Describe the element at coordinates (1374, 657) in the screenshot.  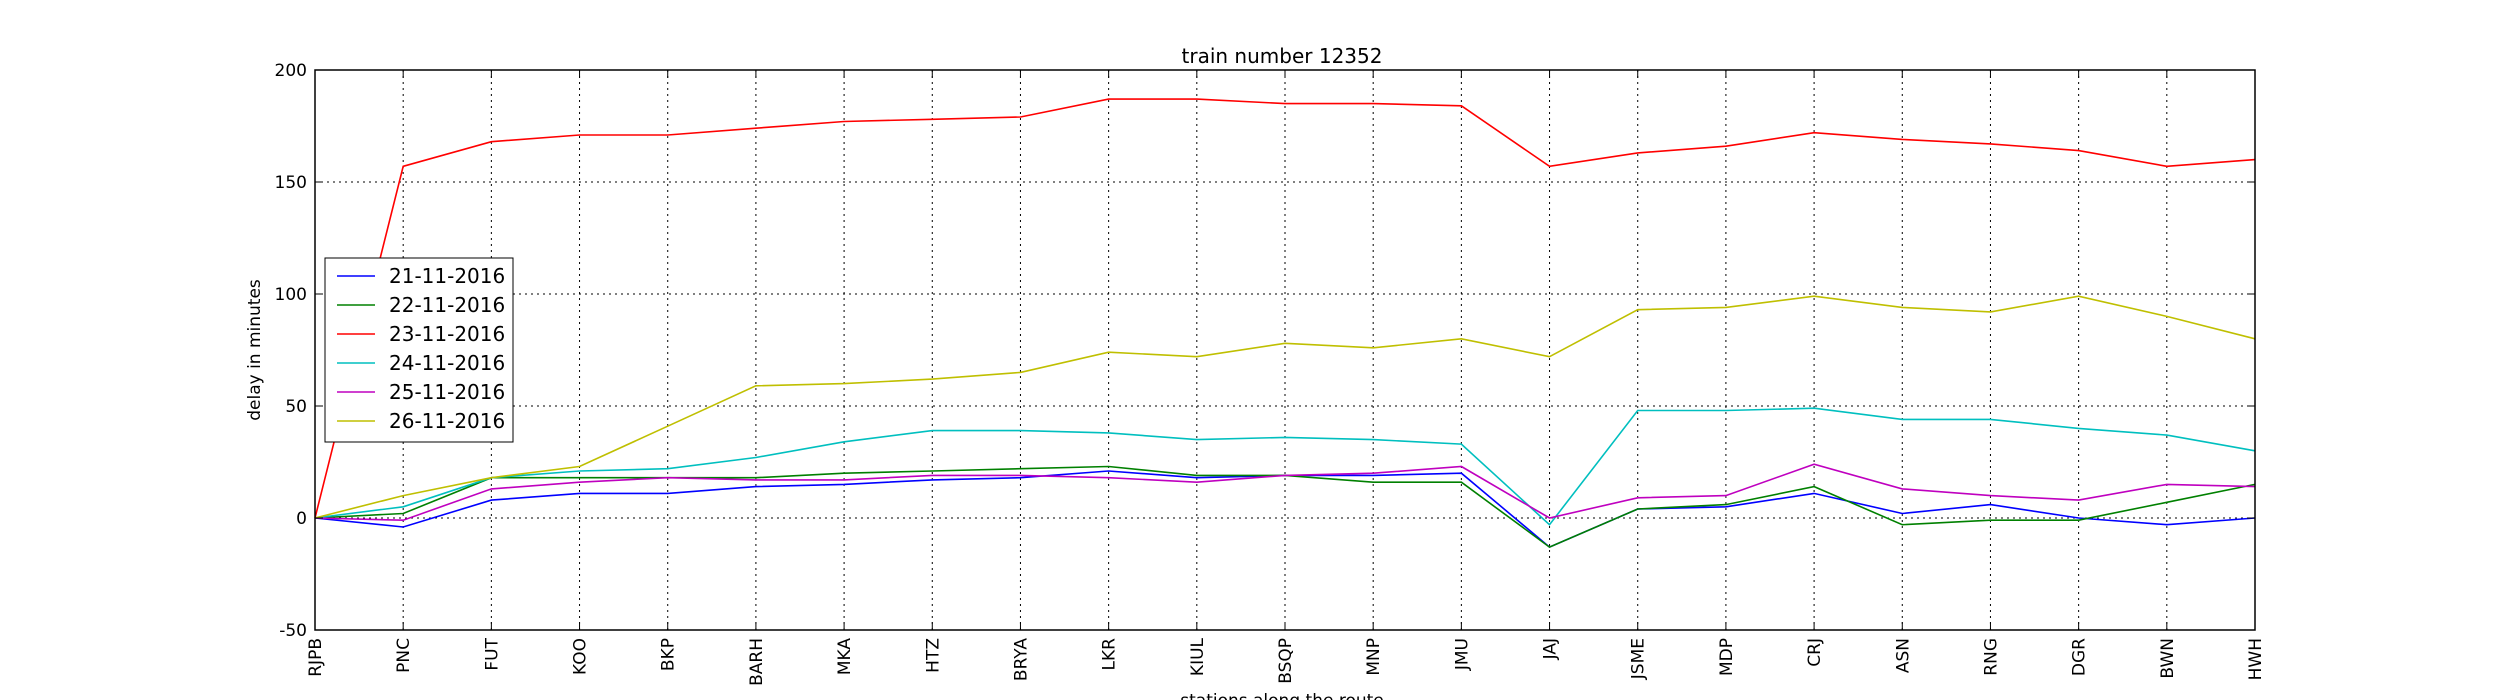
I see `x-tick-label: MNP` at that location.